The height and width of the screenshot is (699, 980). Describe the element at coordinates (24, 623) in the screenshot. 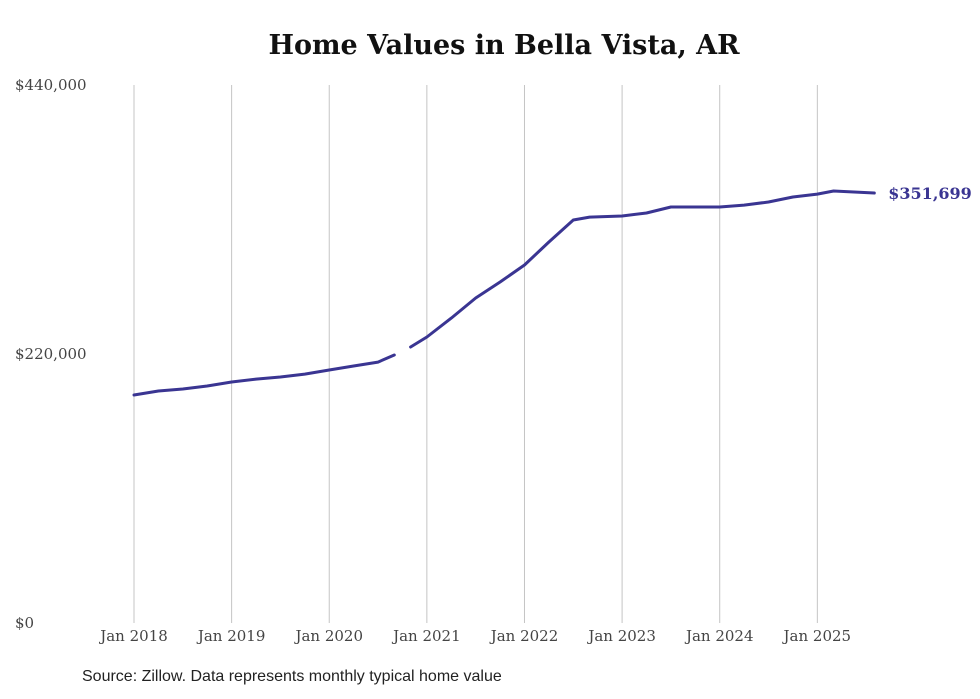

I see `y-tick-label: $0` at that location.